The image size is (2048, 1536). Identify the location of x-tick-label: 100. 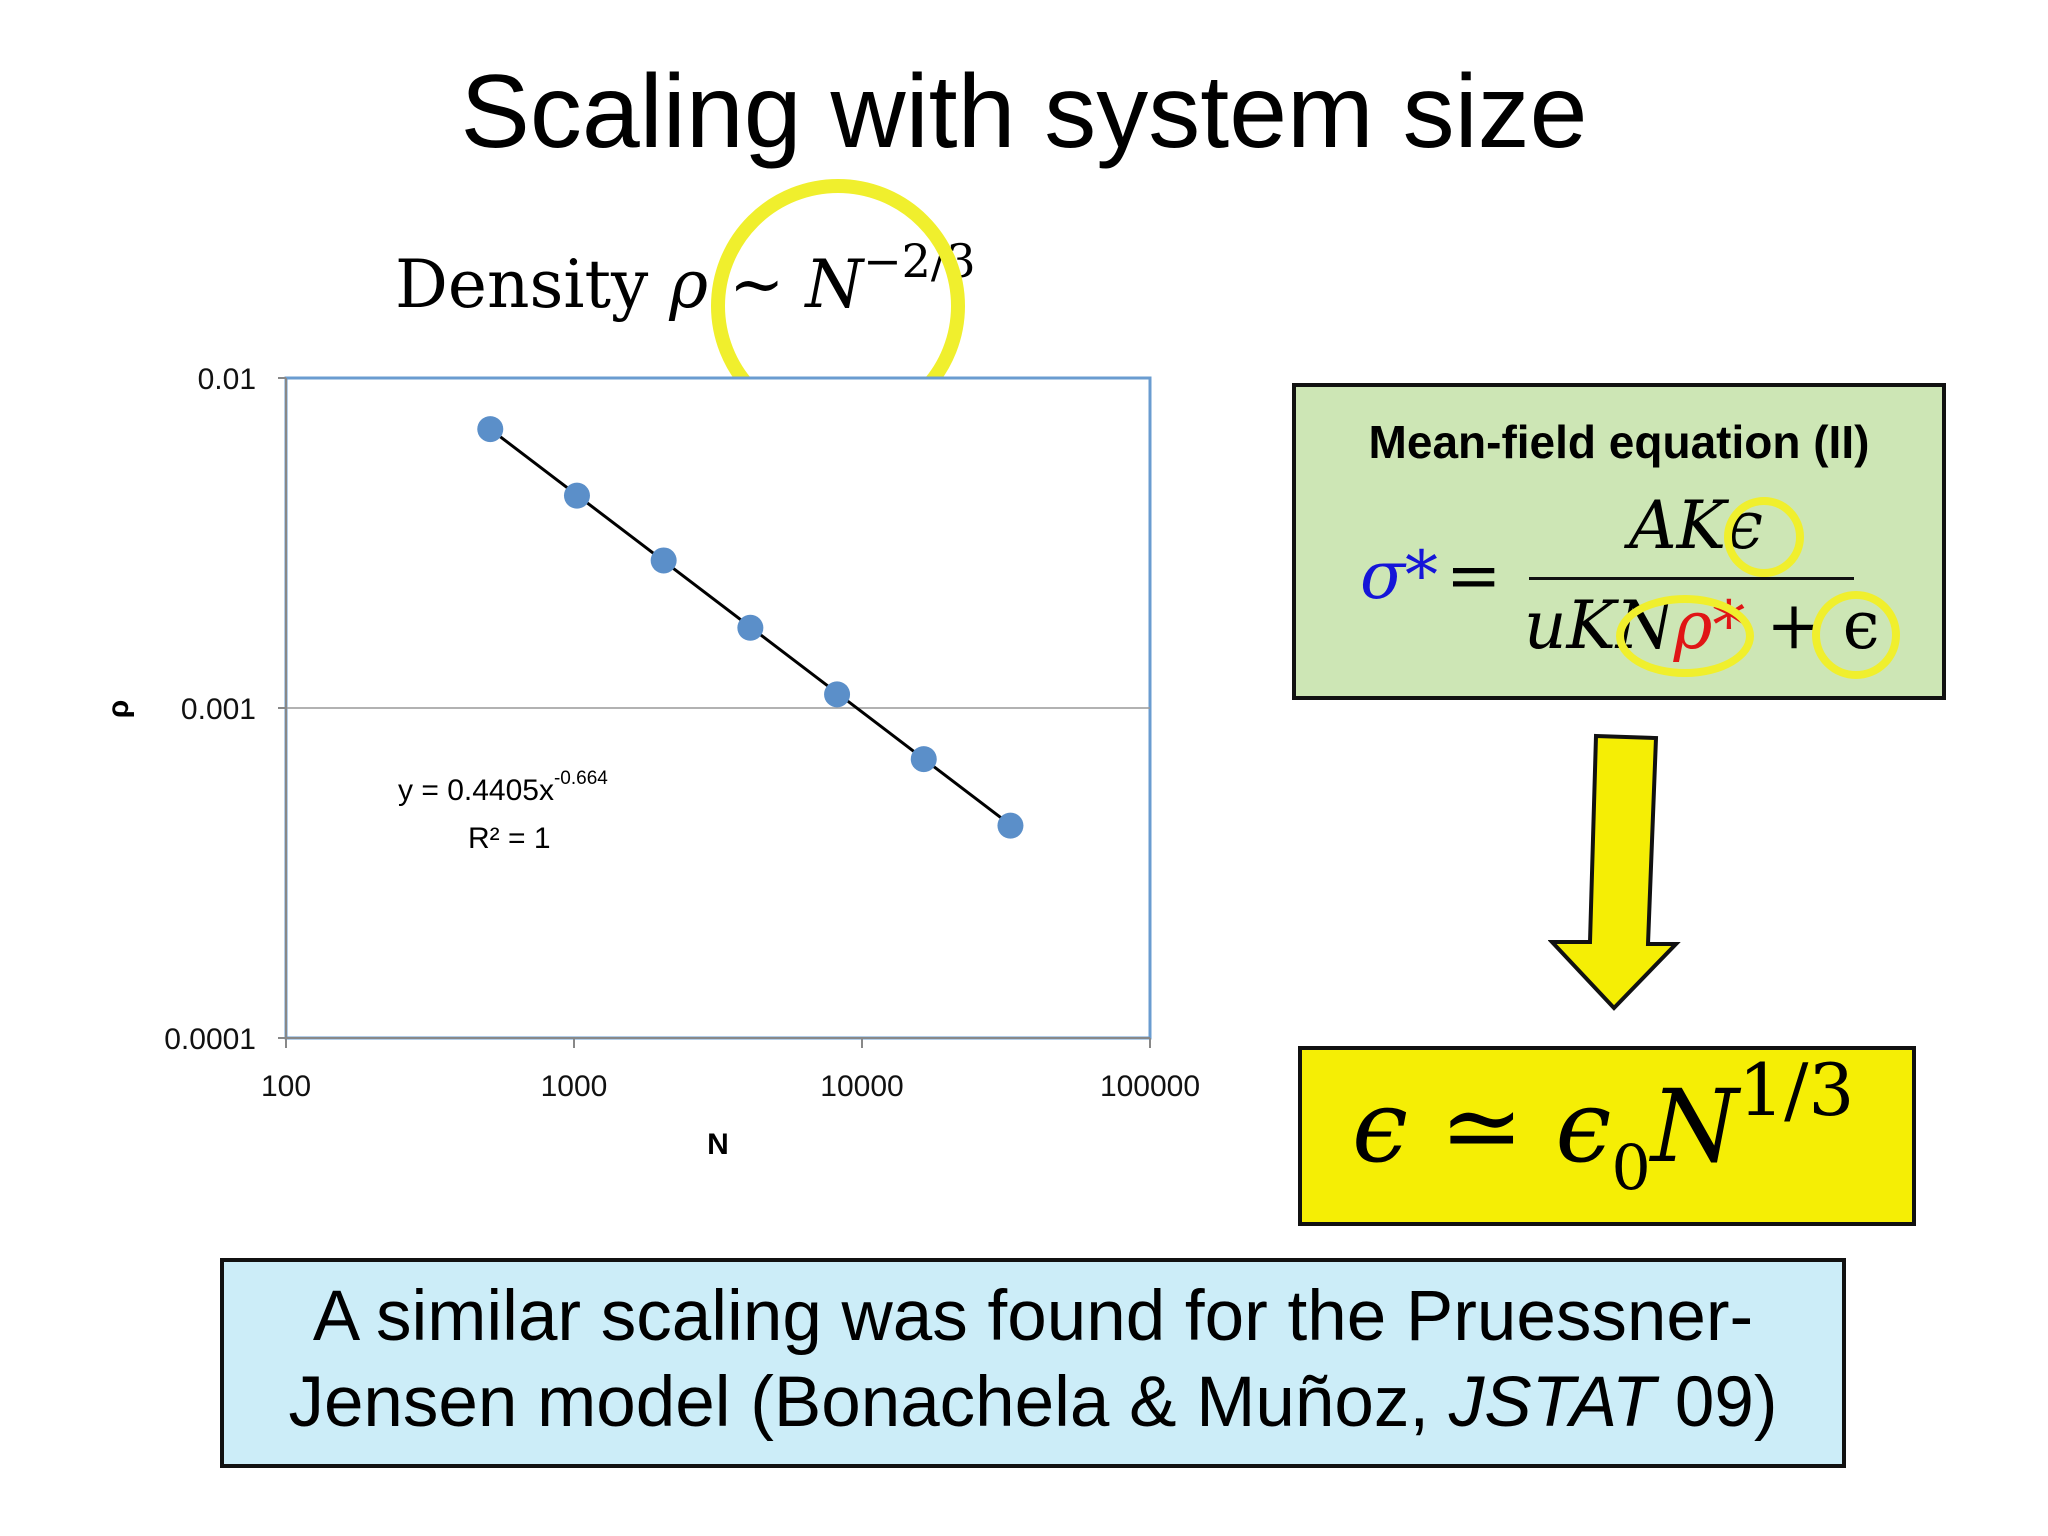
(286, 1086).